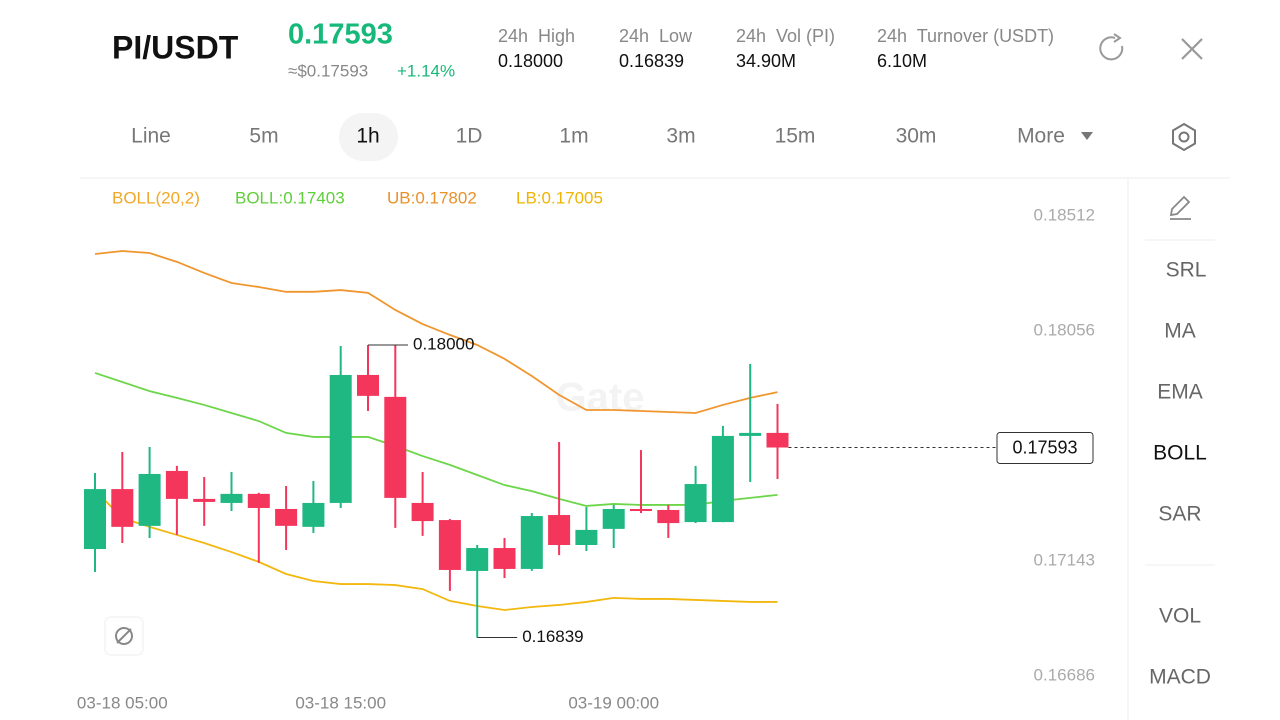 This screenshot has height=720, width=1280. I want to click on y-tick-label: 0.17143, so click(1064, 559).